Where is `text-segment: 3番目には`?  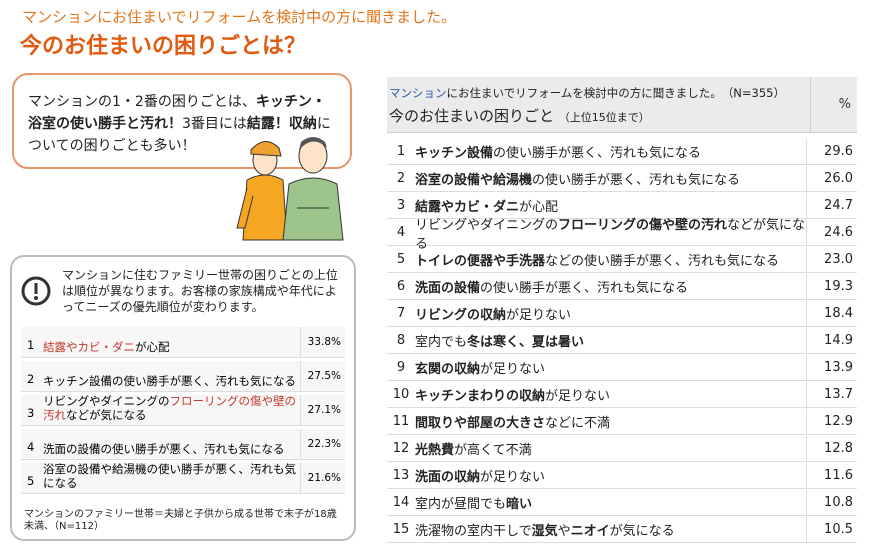
text-segment: 3番目には is located at coordinates (214, 124).